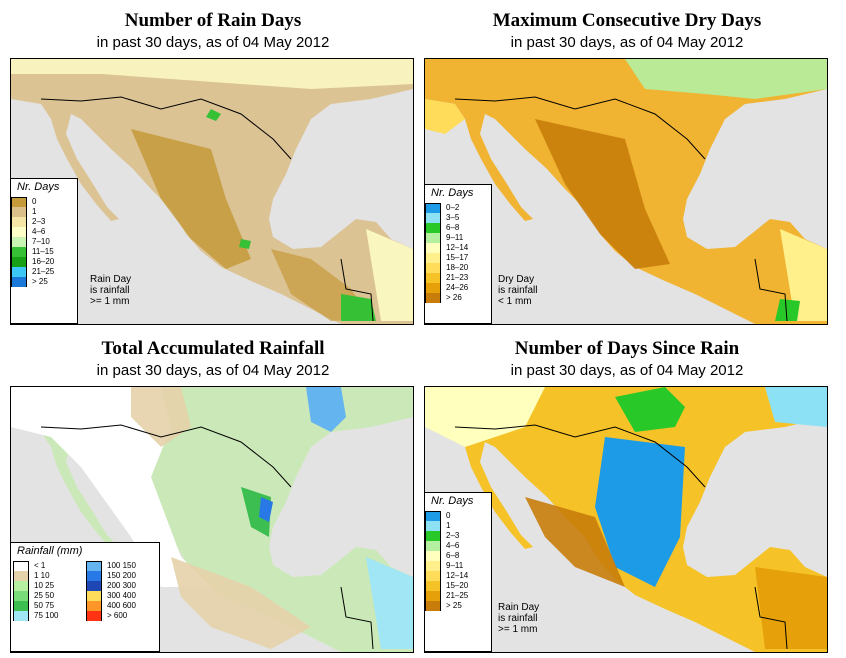  Describe the element at coordinates (457, 257) in the screenshot. I see `legend-label: 15–17` at that location.